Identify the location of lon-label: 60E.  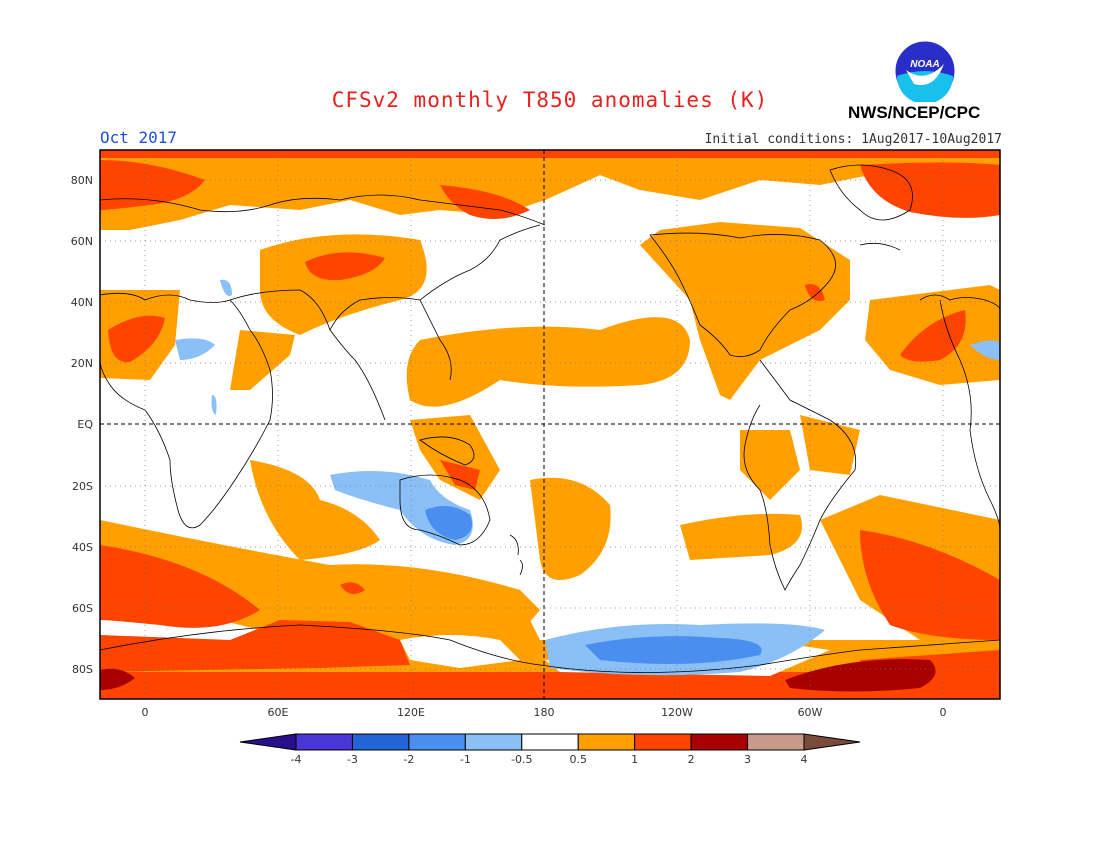
(278, 712).